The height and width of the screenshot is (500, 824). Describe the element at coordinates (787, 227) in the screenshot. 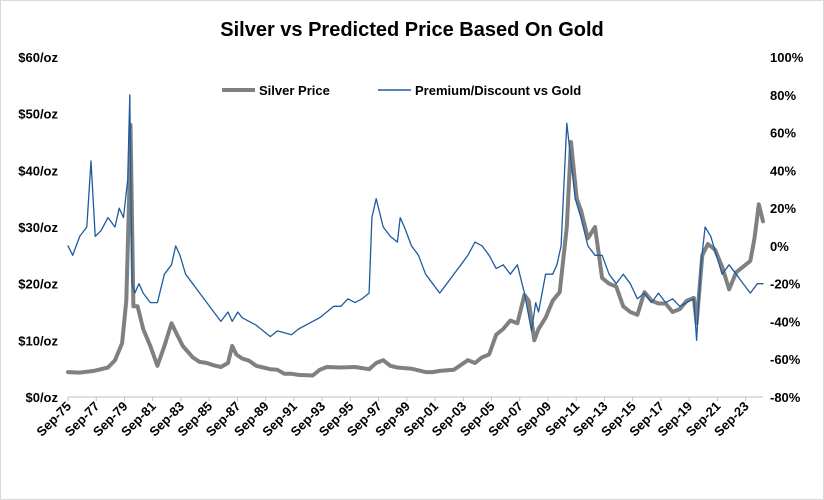

I see `right-axis: -80% -60% -40% -20% 0% 20% 40% 60% 80% 100%` at that location.